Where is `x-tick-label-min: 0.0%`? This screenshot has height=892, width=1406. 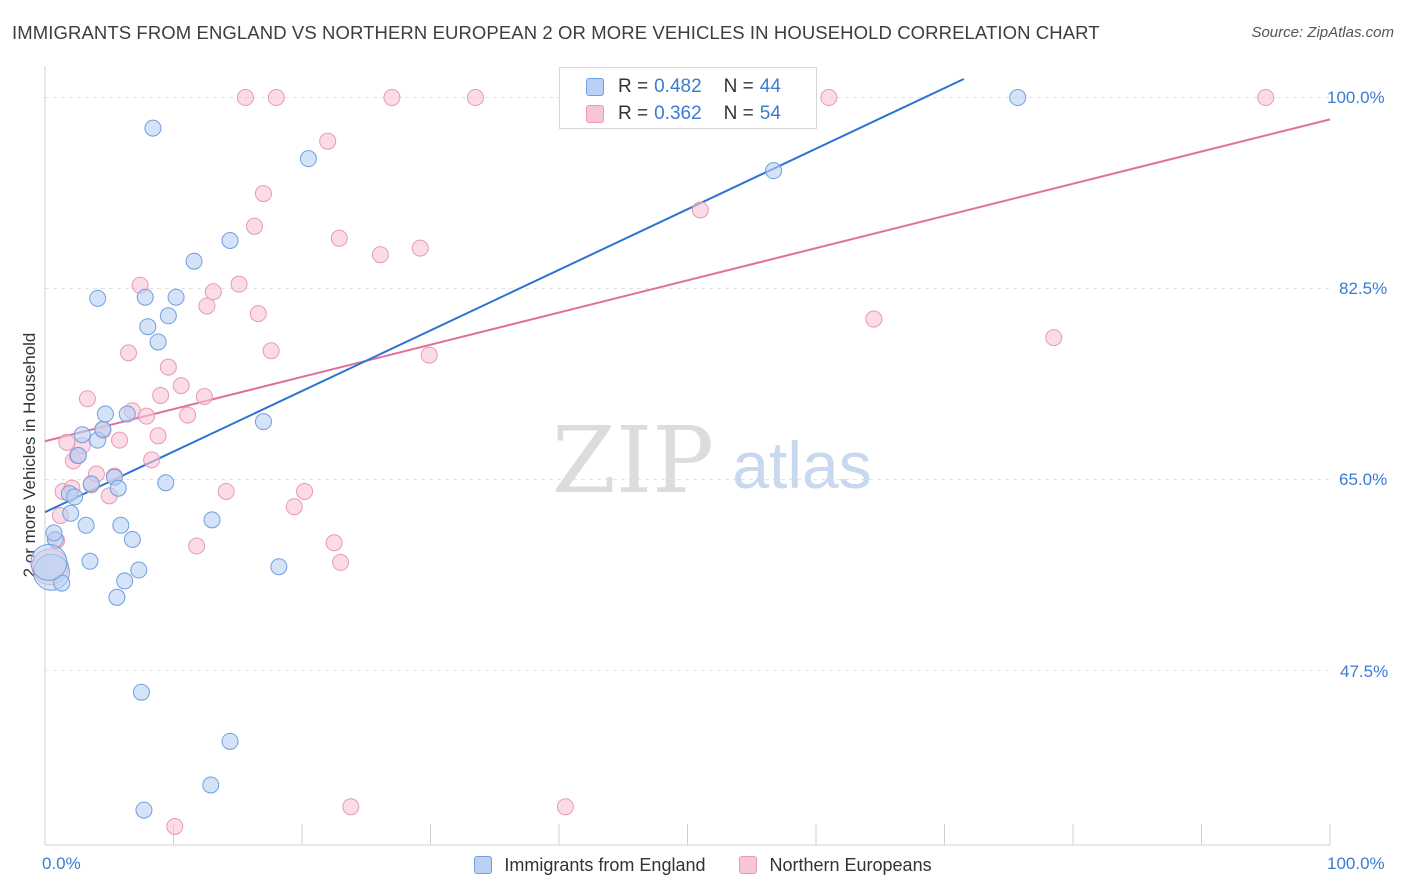
x-tick-label-min: 0.0% is located at coordinates (61, 863).